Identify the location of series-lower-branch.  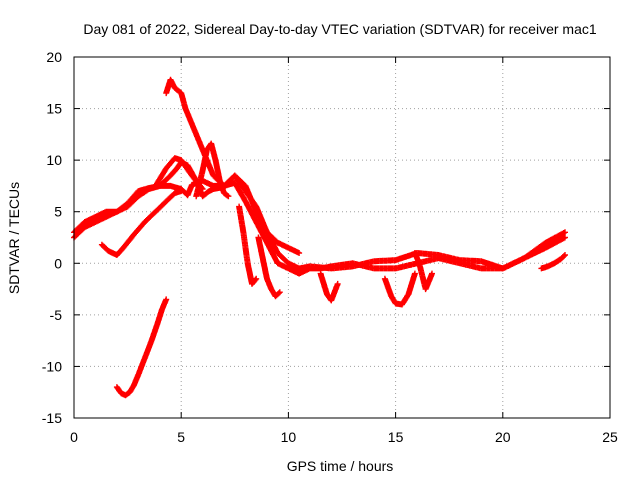
(141, 223).